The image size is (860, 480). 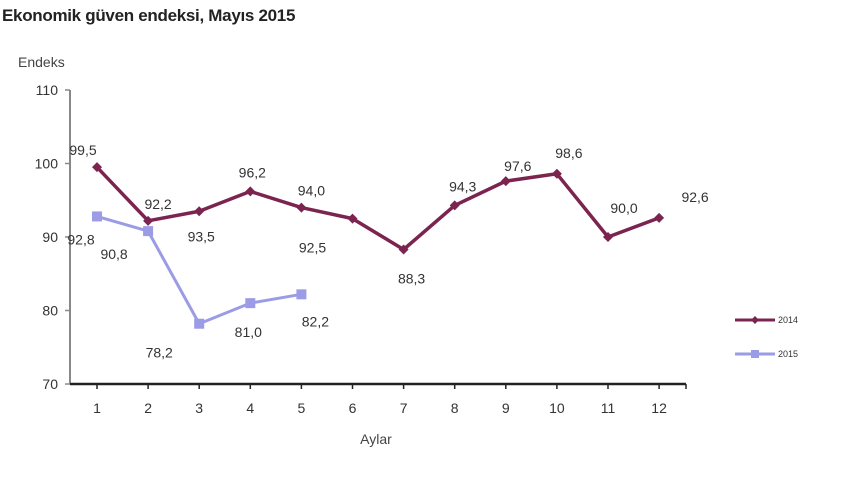 What do you see at coordinates (411, 278) in the screenshot?
I see `data-label: 88,3` at bounding box center [411, 278].